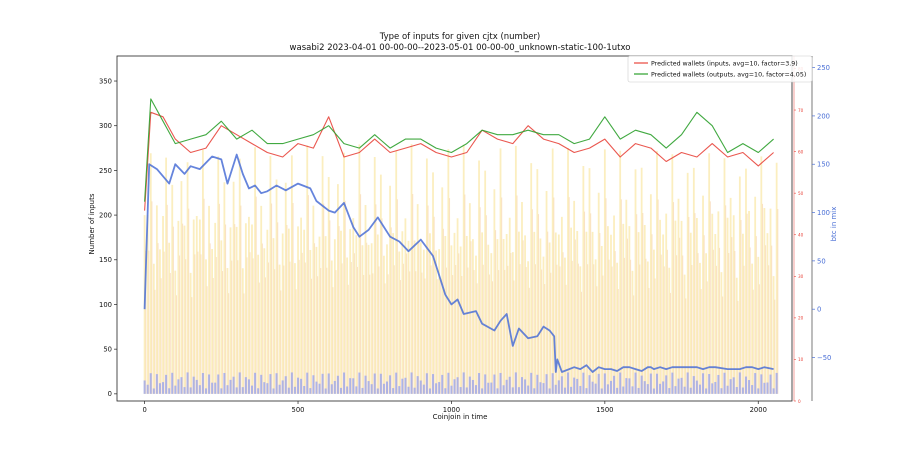 The image size is (900, 454). What do you see at coordinates (105, 171) in the screenshot?
I see `y-tick-label: 250` at bounding box center [105, 171].